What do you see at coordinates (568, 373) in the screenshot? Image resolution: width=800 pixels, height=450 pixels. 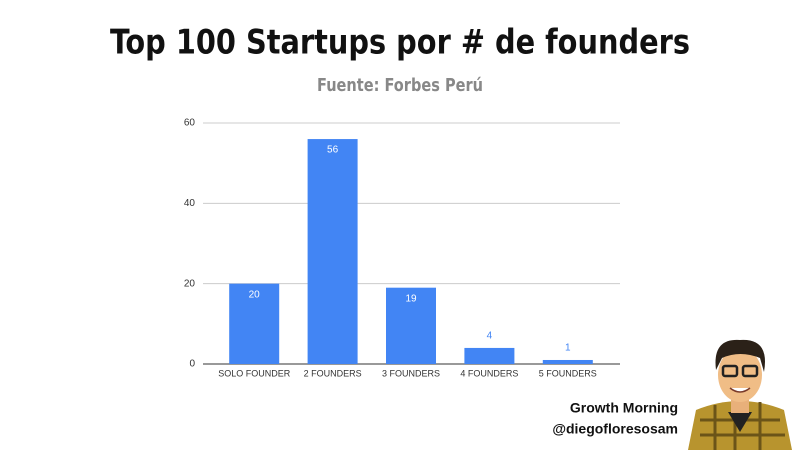 I see `x-tick-label: 5 FOUNDERS` at bounding box center [568, 373].